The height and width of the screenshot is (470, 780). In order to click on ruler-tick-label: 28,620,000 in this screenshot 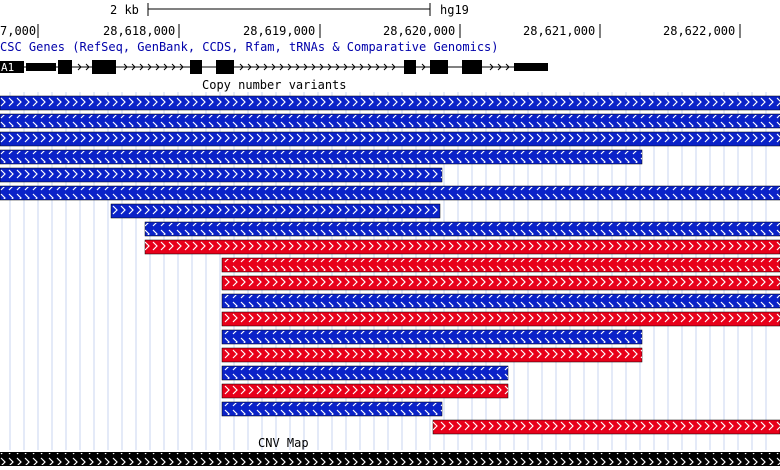, I will do `click(419, 31)`.